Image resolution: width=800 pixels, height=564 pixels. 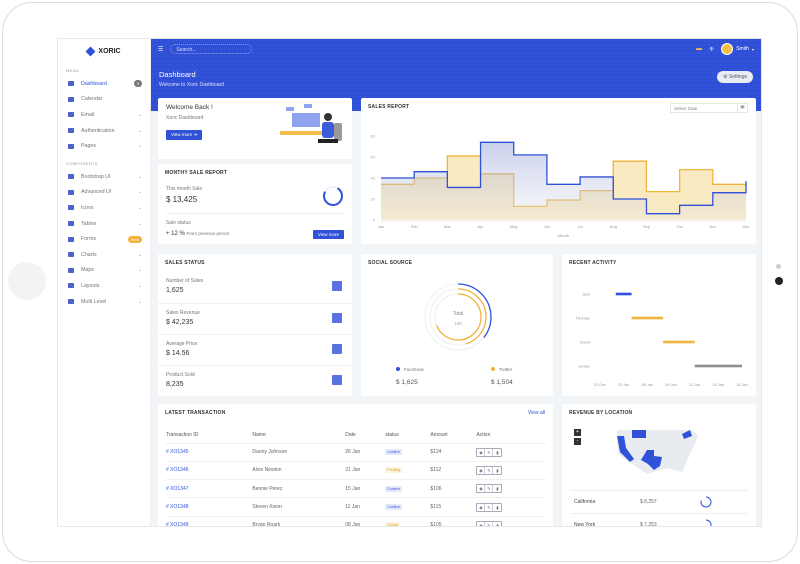 I want to click on column-header: Action, so click(x=511, y=435).